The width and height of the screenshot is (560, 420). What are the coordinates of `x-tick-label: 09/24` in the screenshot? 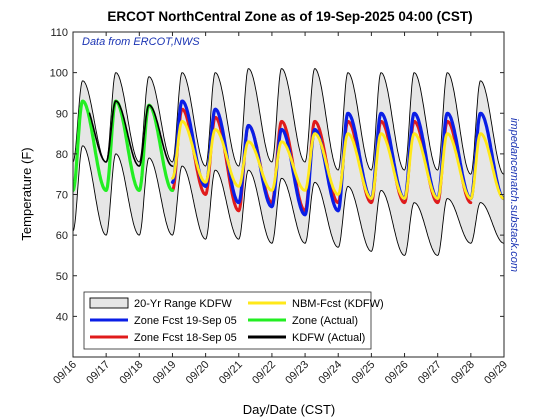 It's located at (330, 373).